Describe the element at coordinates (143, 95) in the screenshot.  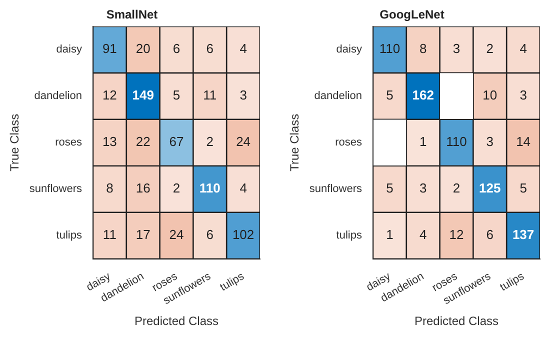
I see `data-label: 149` at that location.